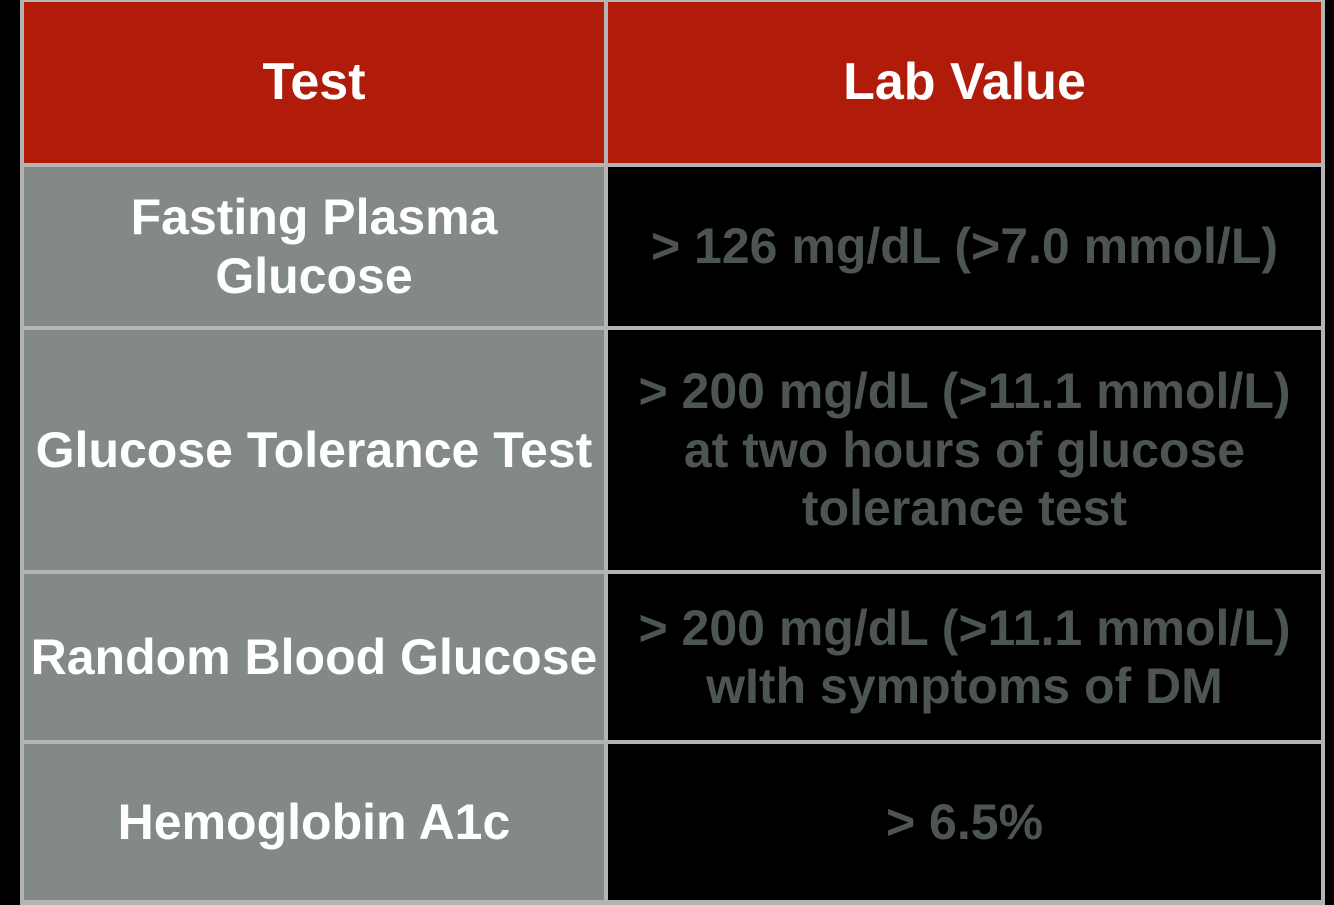 This screenshot has width=1334, height=905. What do you see at coordinates (314, 822) in the screenshot?
I see `test-cell-hemoglobin-a1c: Hemoglobin A1c` at bounding box center [314, 822].